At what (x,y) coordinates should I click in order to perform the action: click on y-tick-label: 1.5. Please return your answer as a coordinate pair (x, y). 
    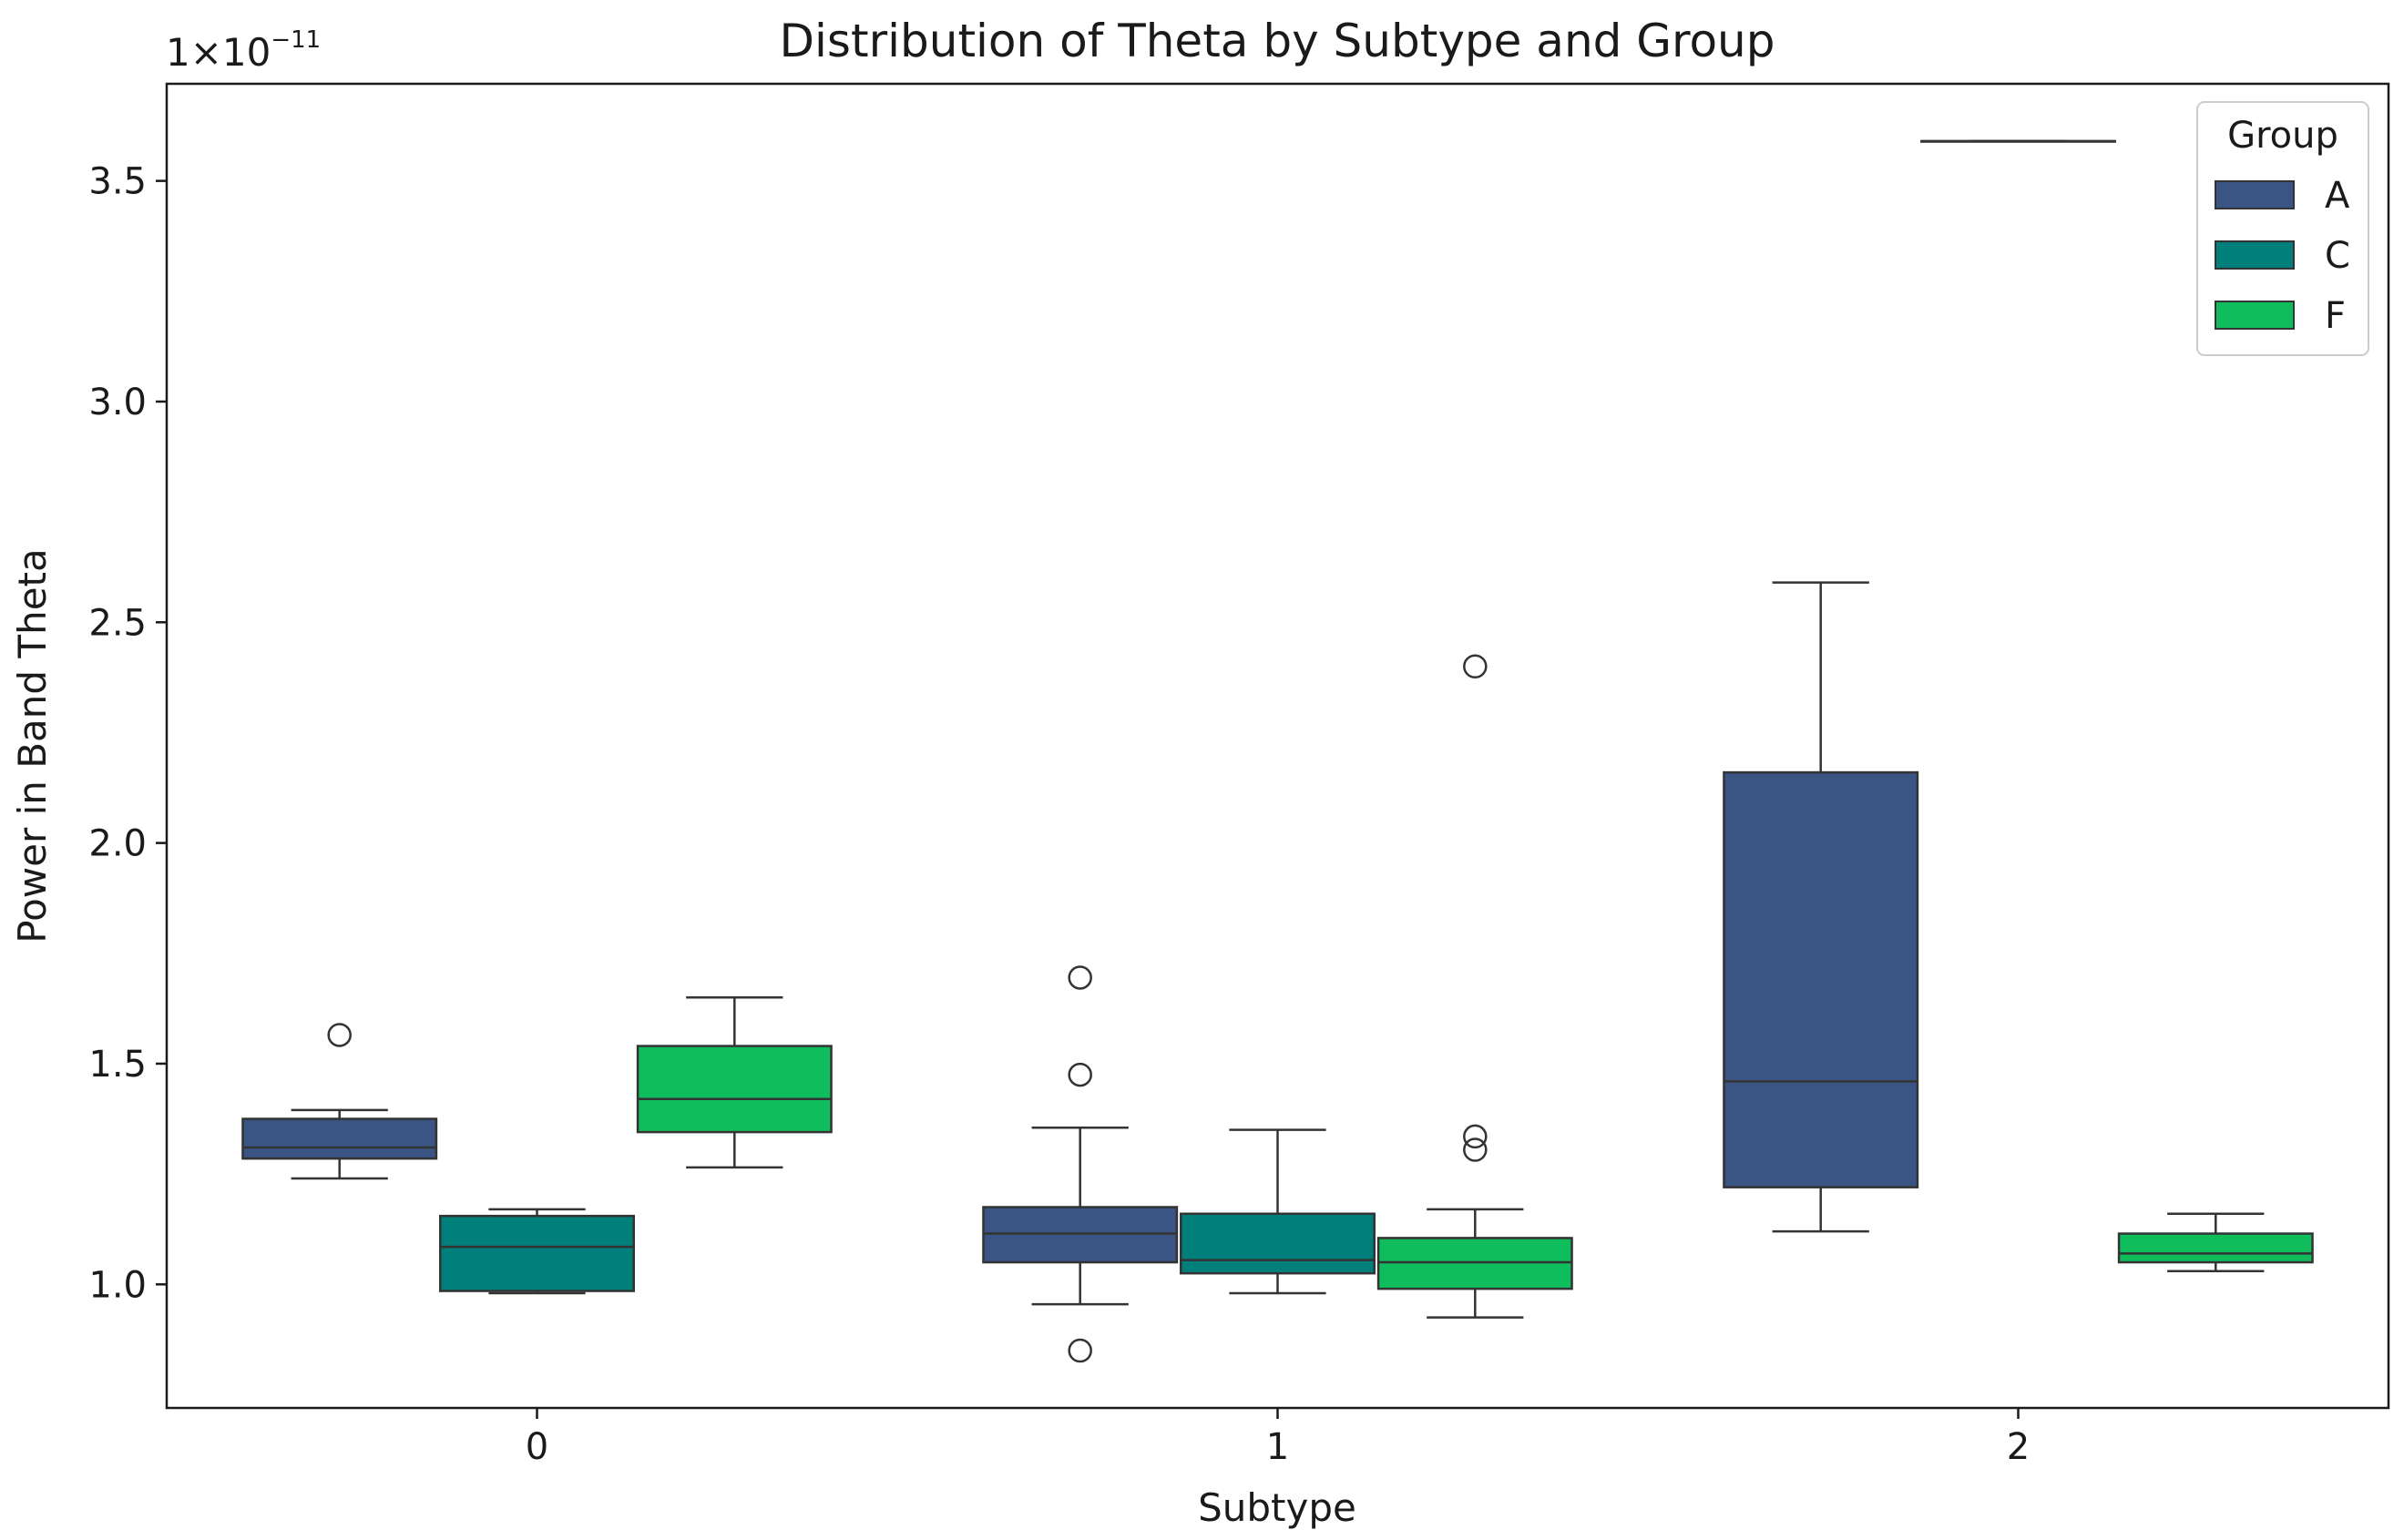
    Looking at the image, I should click on (117, 1065).